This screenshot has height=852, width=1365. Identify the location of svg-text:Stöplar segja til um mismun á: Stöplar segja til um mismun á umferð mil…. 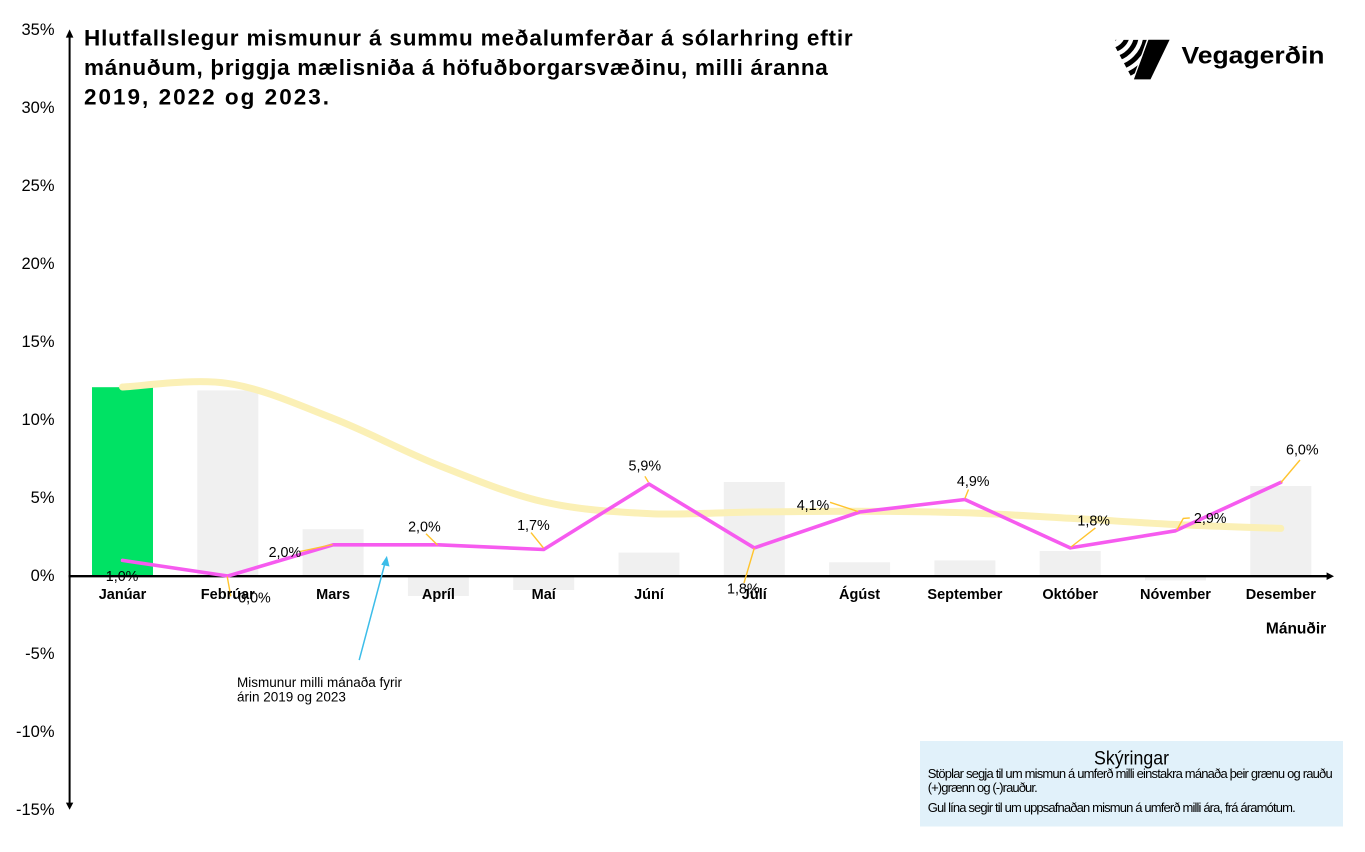
(1130, 773).